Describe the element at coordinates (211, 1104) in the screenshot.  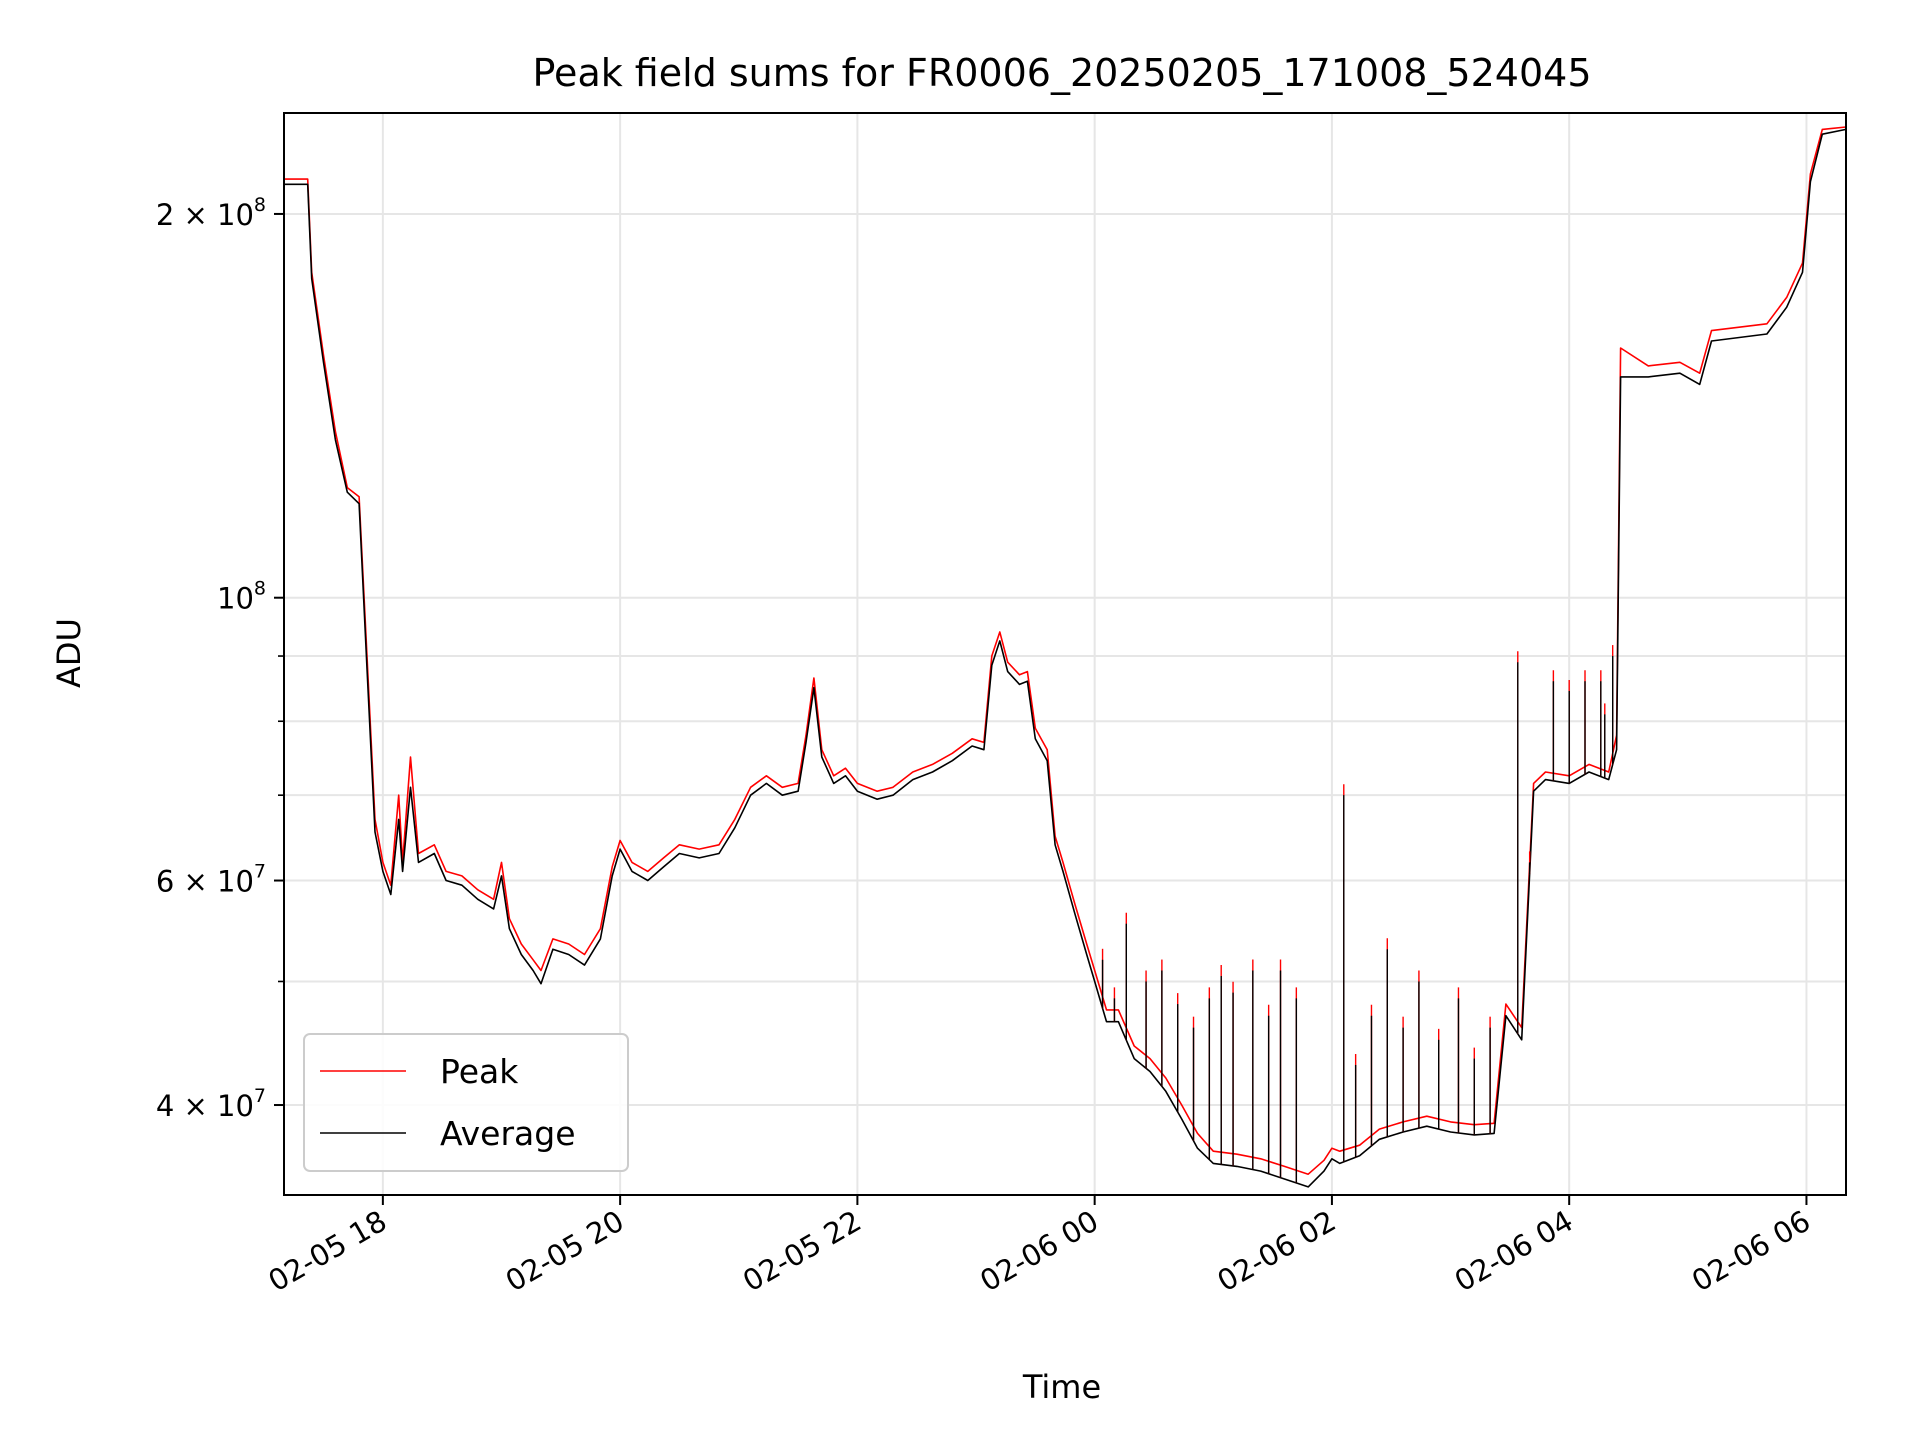
I see `y-tick-label: 4 × 107` at that location.